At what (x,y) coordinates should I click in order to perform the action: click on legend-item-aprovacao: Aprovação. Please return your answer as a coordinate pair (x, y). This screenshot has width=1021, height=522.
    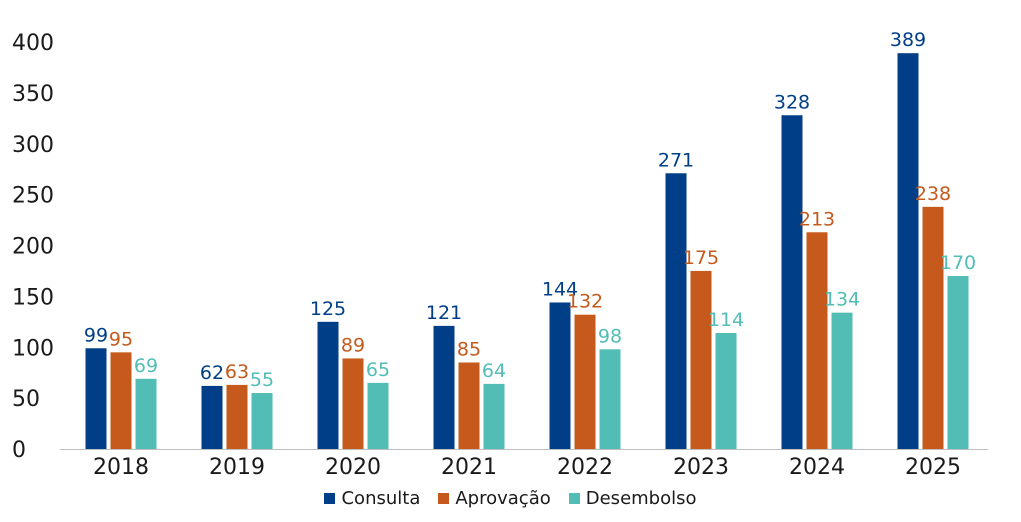
    Looking at the image, I should click on (494, 498).